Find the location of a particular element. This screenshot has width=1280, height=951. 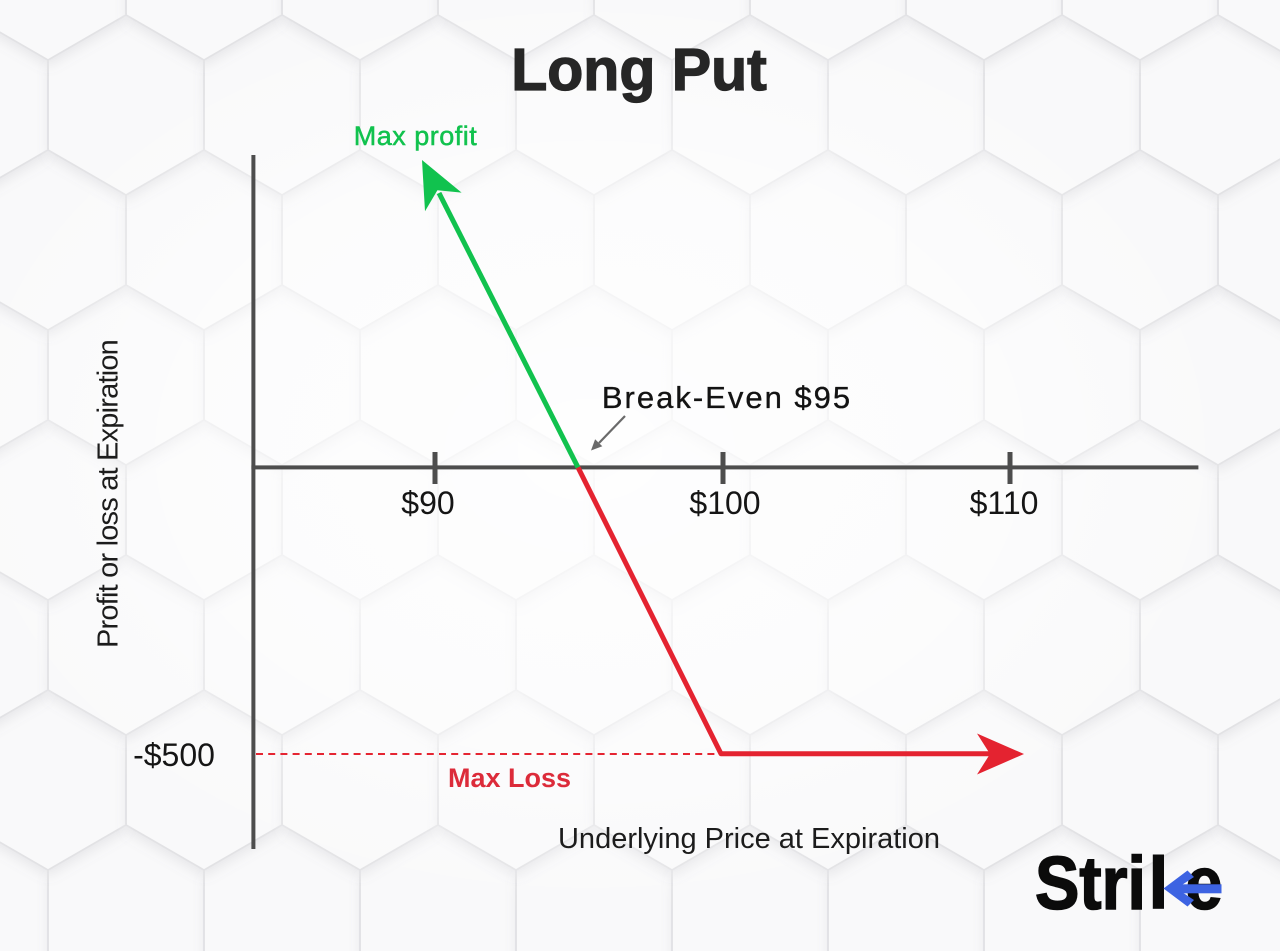

svg-text: Stri is located at coordinates (1090, 883).